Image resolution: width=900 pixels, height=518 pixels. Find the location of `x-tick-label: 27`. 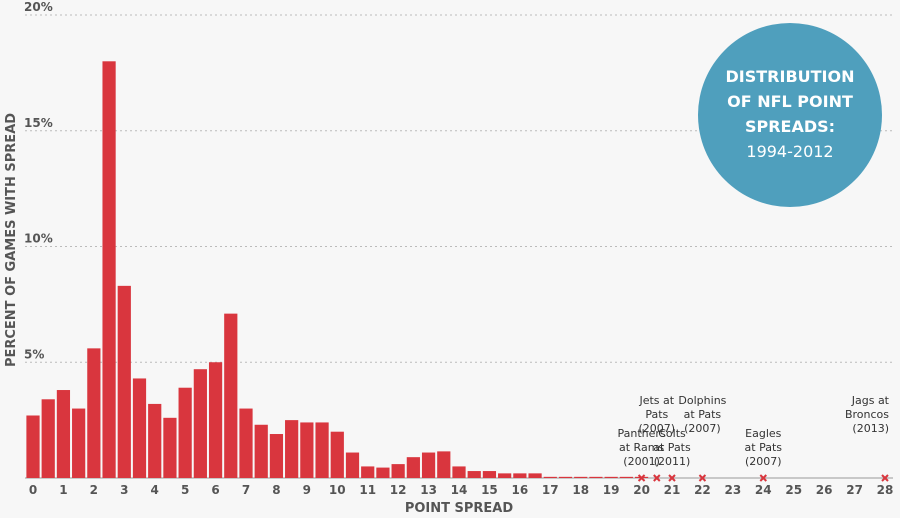

x-tick-label: 27 is located at coordinates (854, 490).